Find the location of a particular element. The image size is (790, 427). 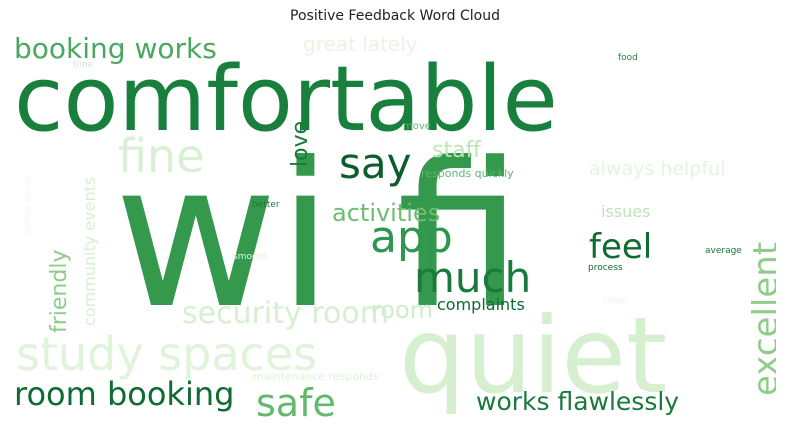

word-fine: fine is located at coordinates (161, 156).